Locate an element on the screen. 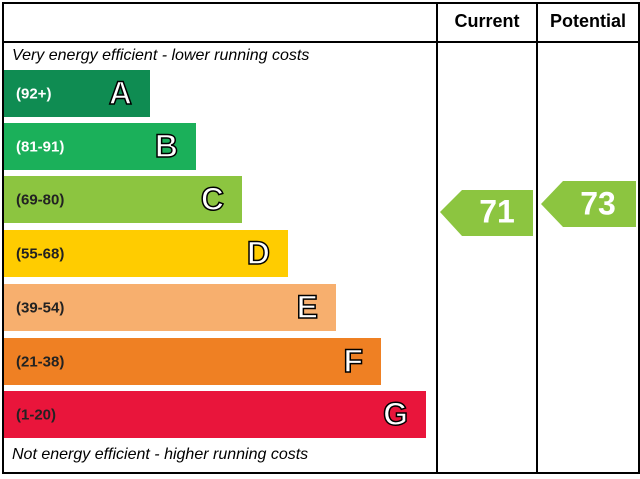  current-arrow is located at coordinates (486, 213).